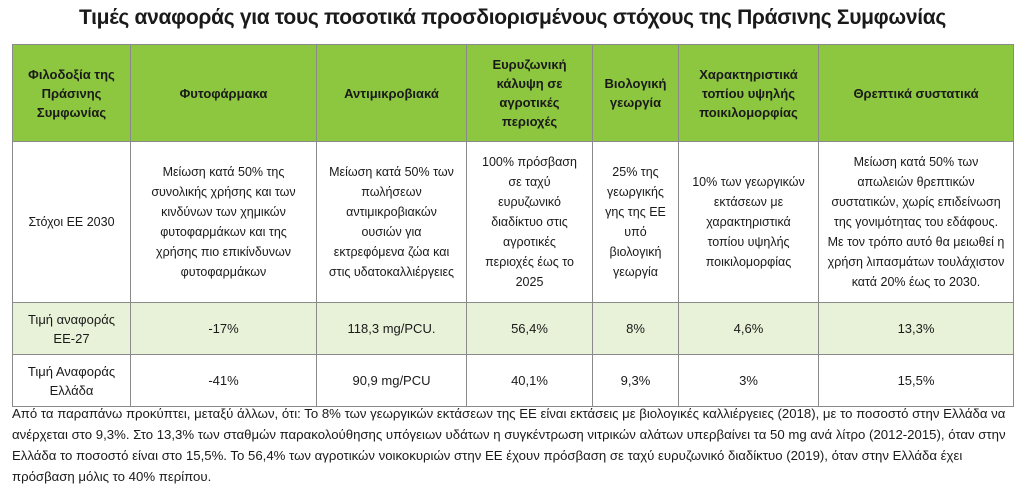  I want to click on table-cell: 118,3 mg/PCU., so click(391, 328).